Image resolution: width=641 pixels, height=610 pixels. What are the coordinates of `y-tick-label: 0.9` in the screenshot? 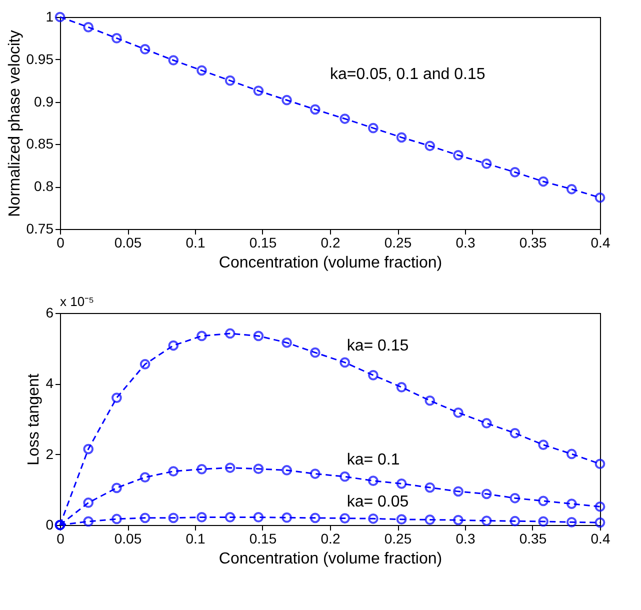 It's located at (44, 101).